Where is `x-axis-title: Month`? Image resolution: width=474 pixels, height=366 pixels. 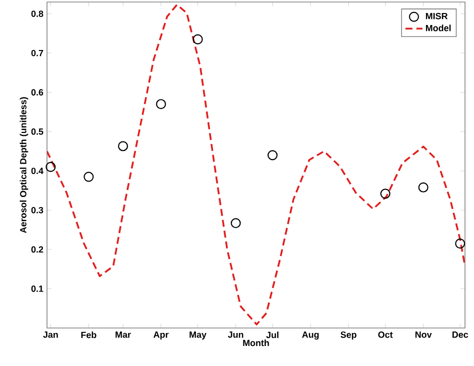 x-axis-title: Month is located at coordinates (256, 343).